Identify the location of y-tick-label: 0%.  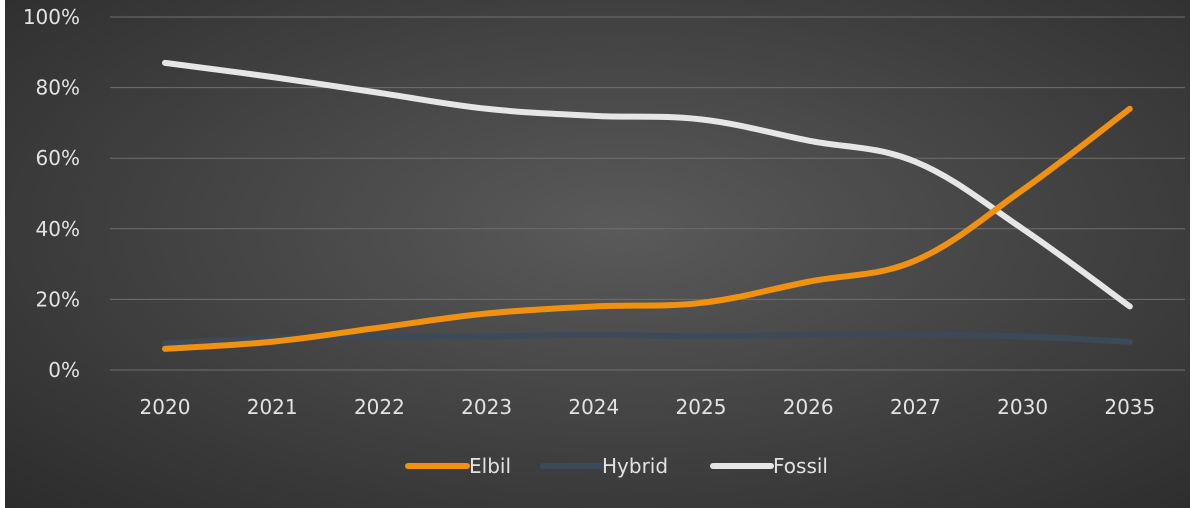
(64, 370).